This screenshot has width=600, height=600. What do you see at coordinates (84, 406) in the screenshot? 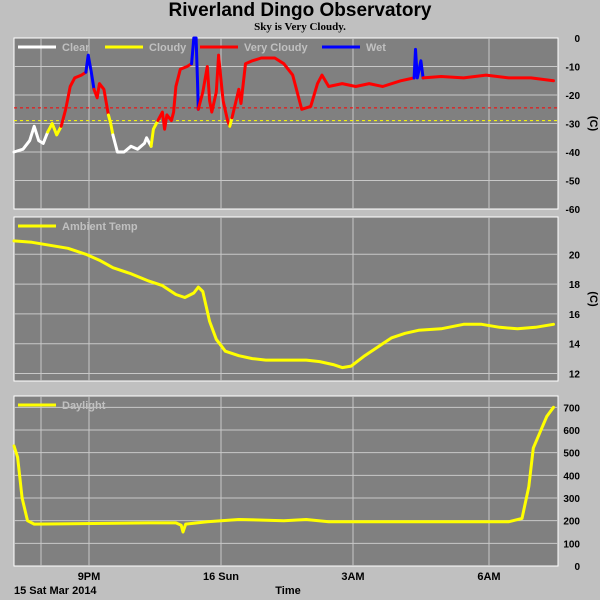
I see `legend-label-daylight: Daylight` at bounding box center [84, 406].